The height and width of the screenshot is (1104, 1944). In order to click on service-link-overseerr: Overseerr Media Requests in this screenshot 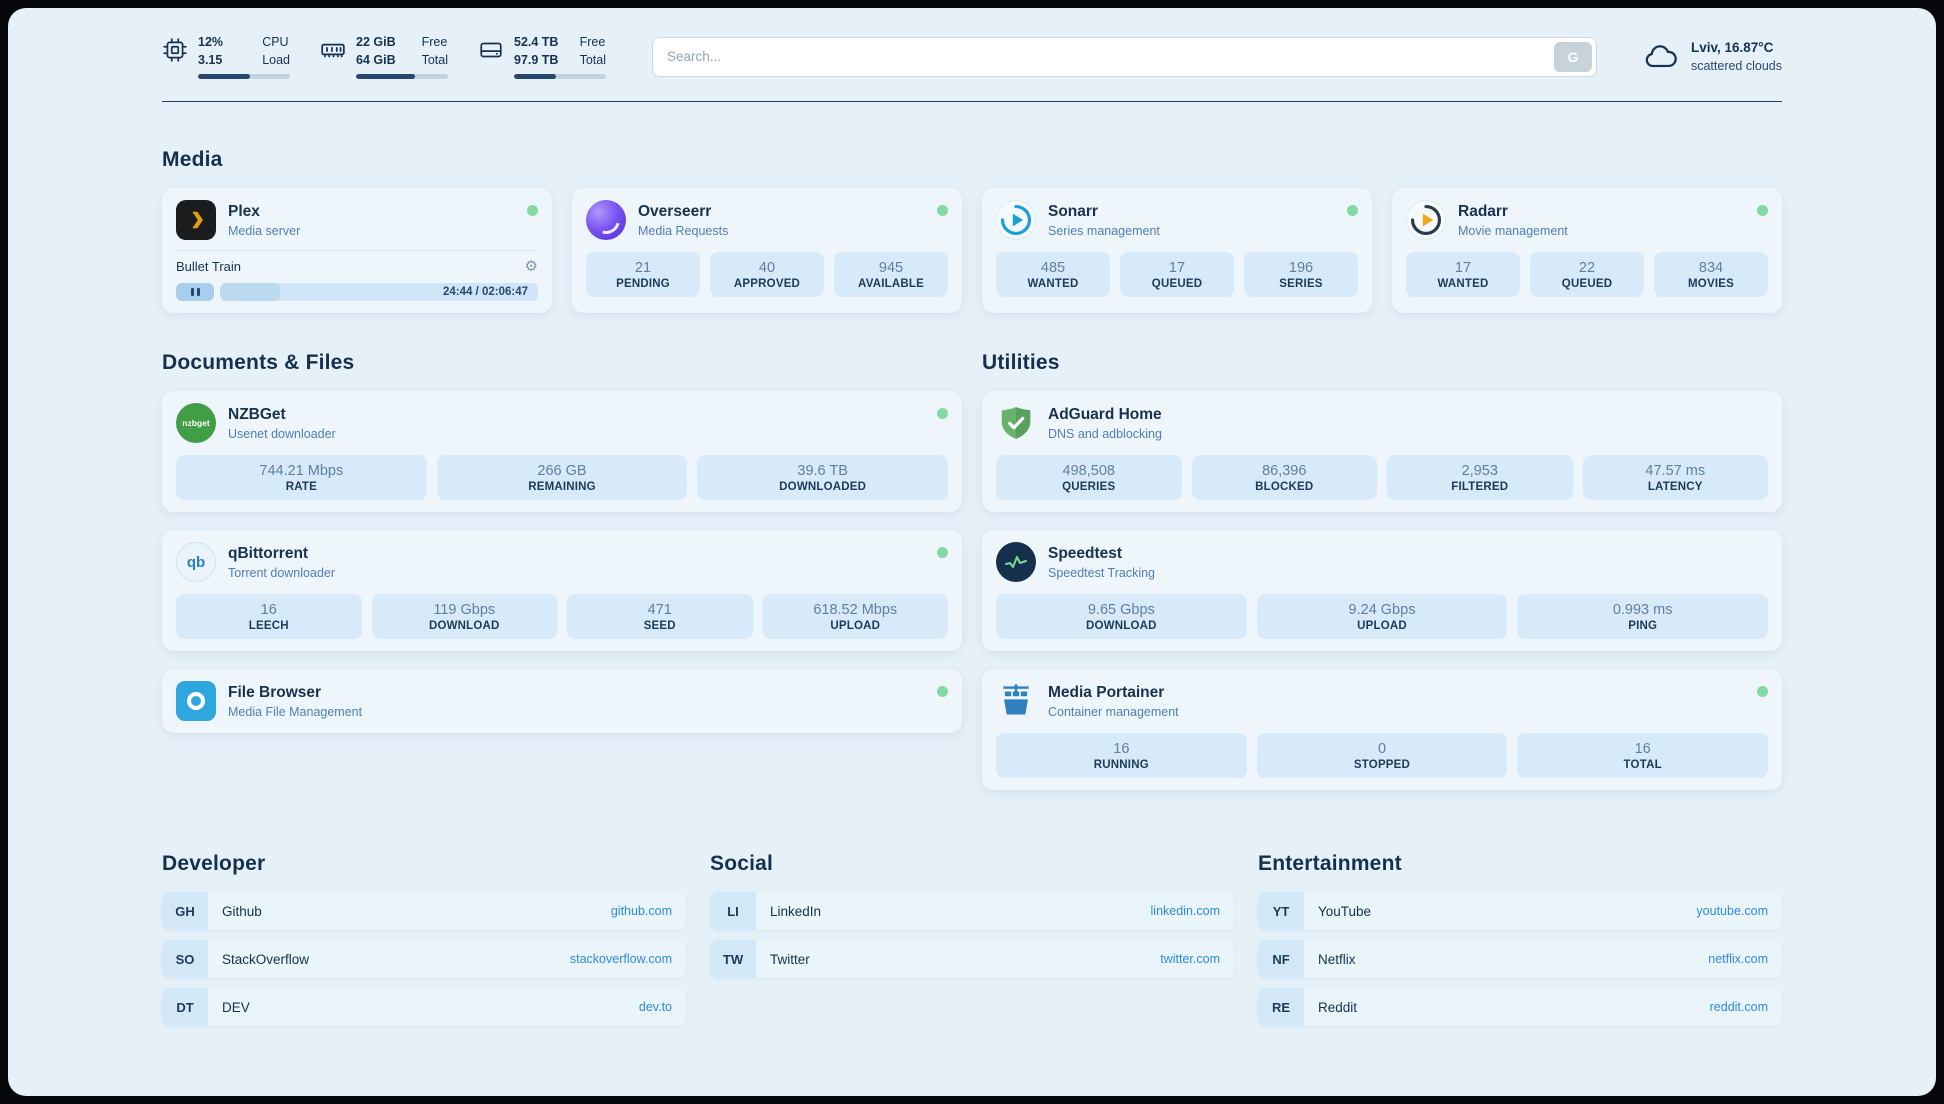, I will do `click(767, 220)`.